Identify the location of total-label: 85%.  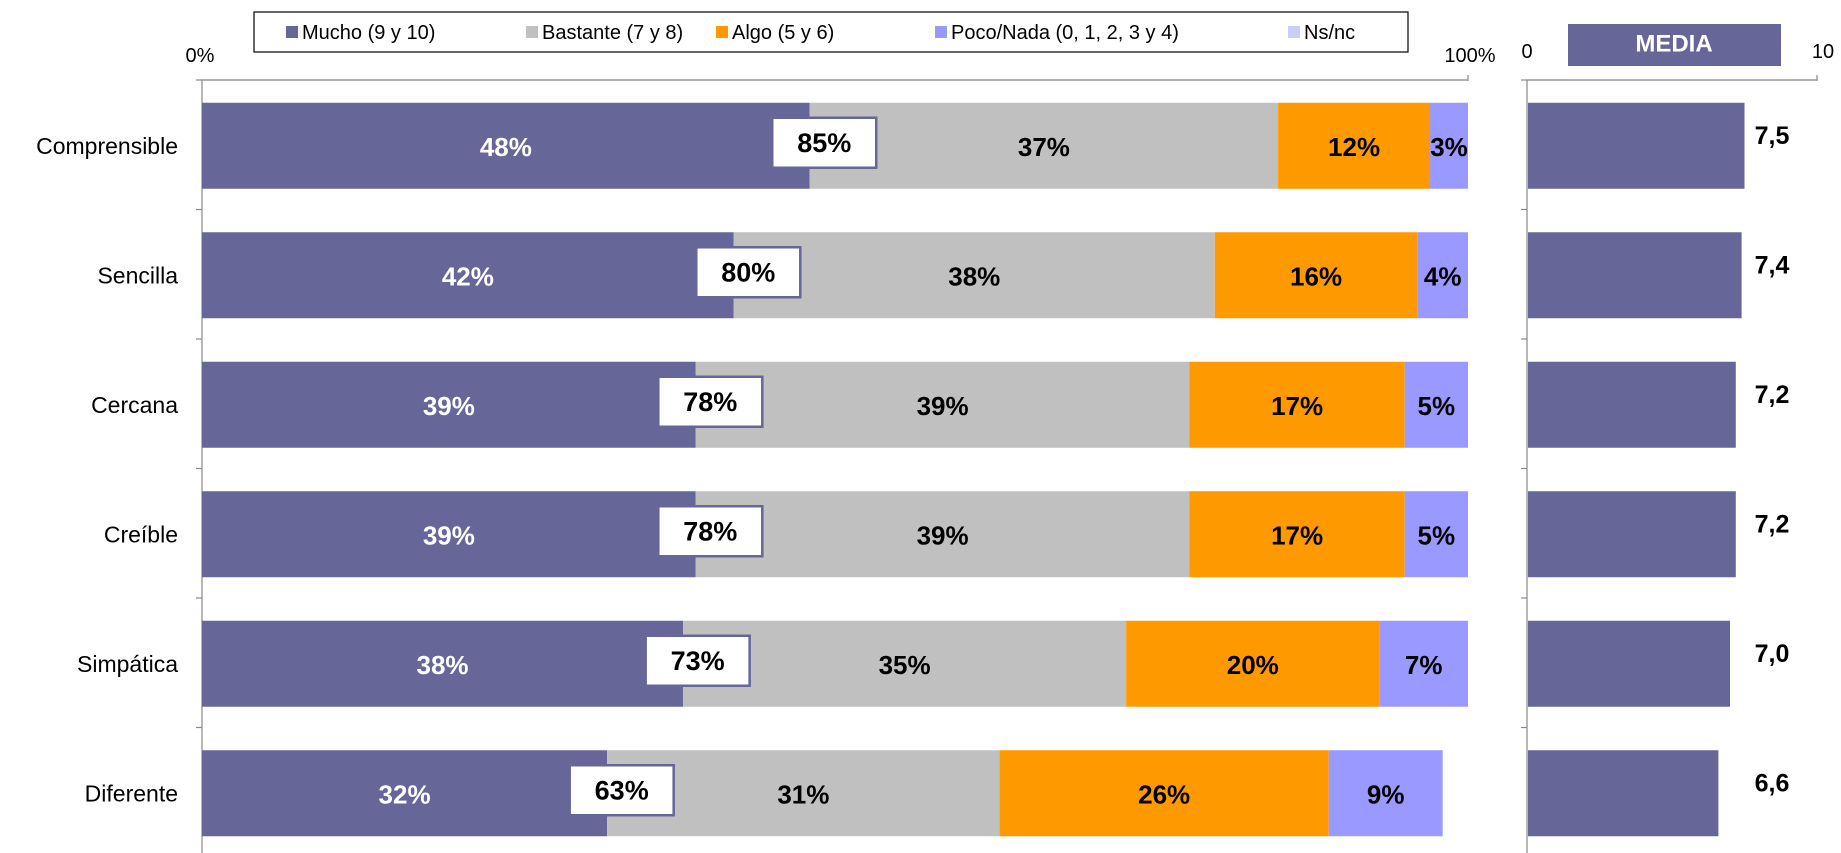
(824, 143).